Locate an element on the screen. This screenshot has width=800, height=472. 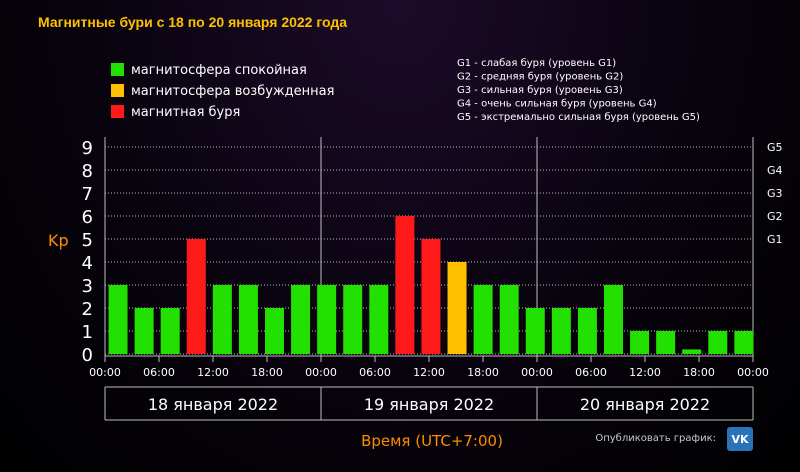
storm-level-label: G5 is located at coordinates (775, 147).